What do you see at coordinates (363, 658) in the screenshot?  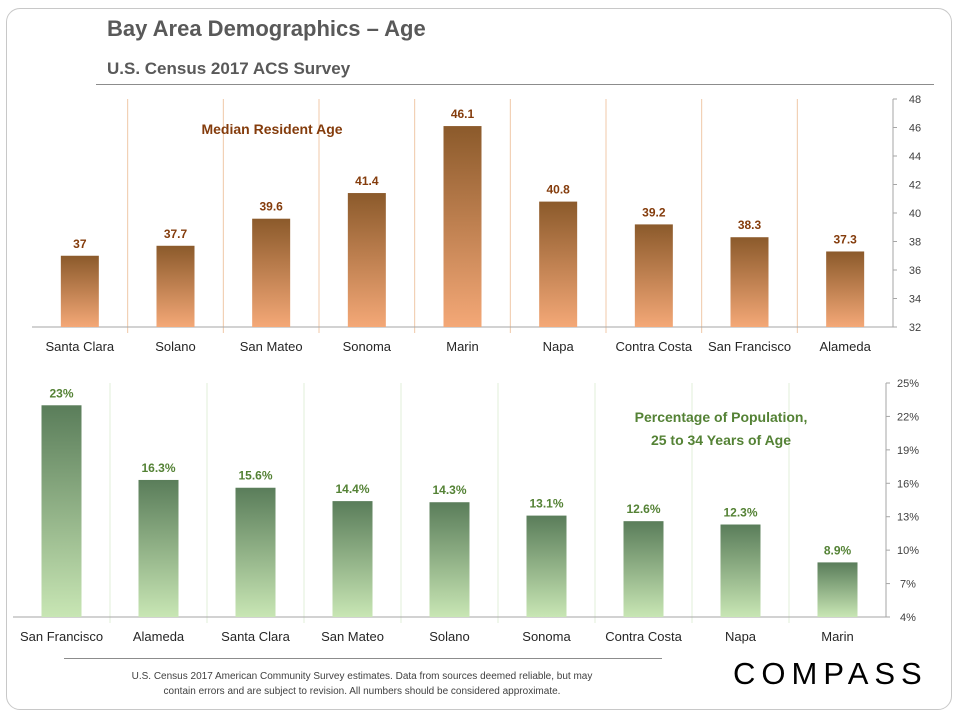 I see `footer-divider` at bounding box center [363, 658].